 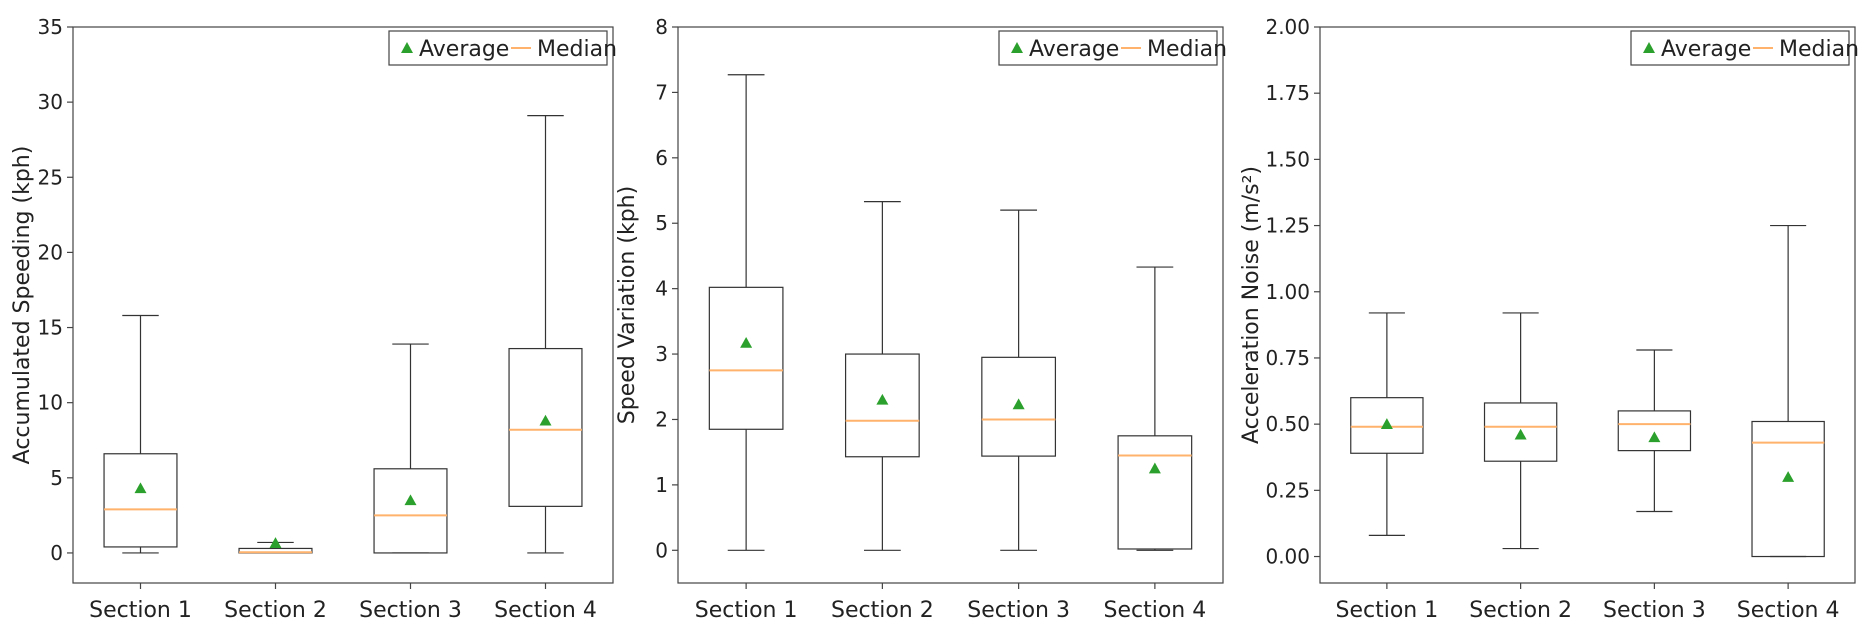 What do you see at coordinates (1287, 490) in the screenshot?
I see `y-tick-label: 0.25` at bounding box center [1287, 490].